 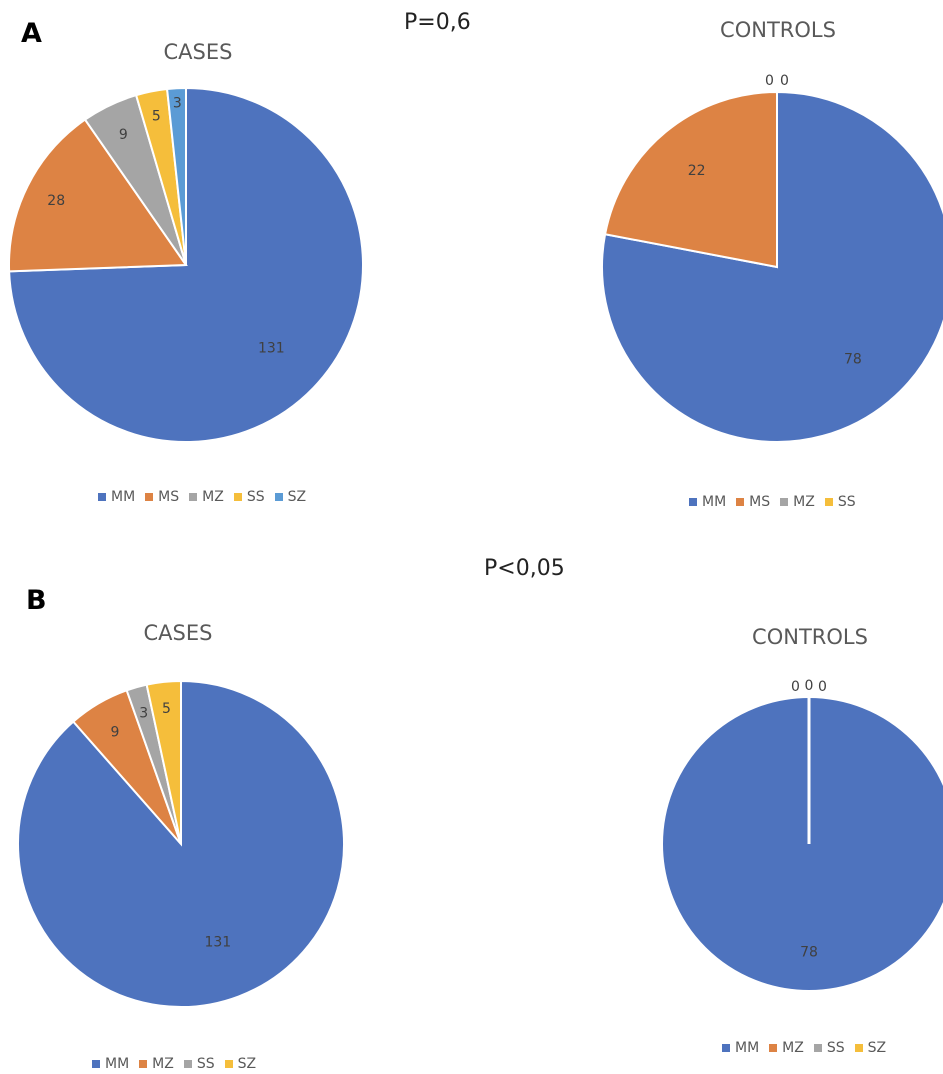 What do you see at coordinates (178, 633) in the screenshot?
I see `chart-title-b-cases: CASES` at bounding box center [178, 633].